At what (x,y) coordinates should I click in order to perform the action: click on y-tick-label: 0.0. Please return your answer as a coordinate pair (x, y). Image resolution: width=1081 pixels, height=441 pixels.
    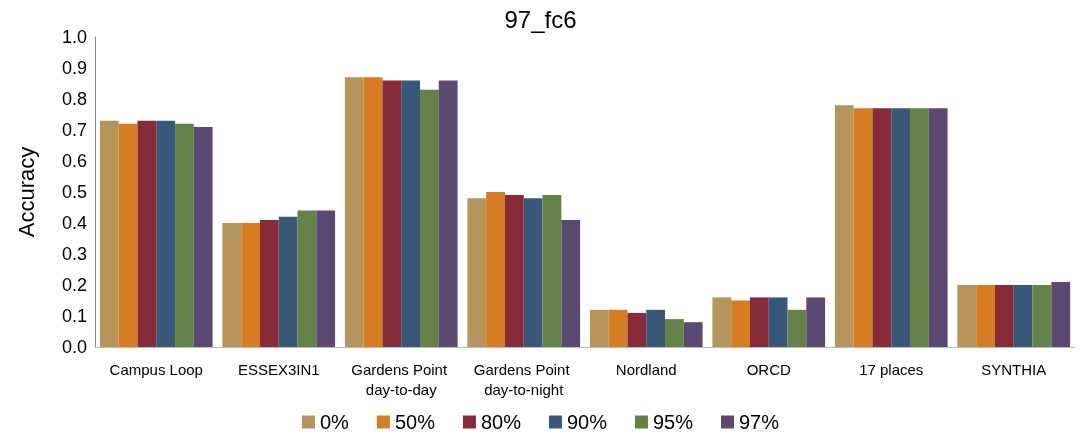
    Looking at the image, I should click on (74, 347).